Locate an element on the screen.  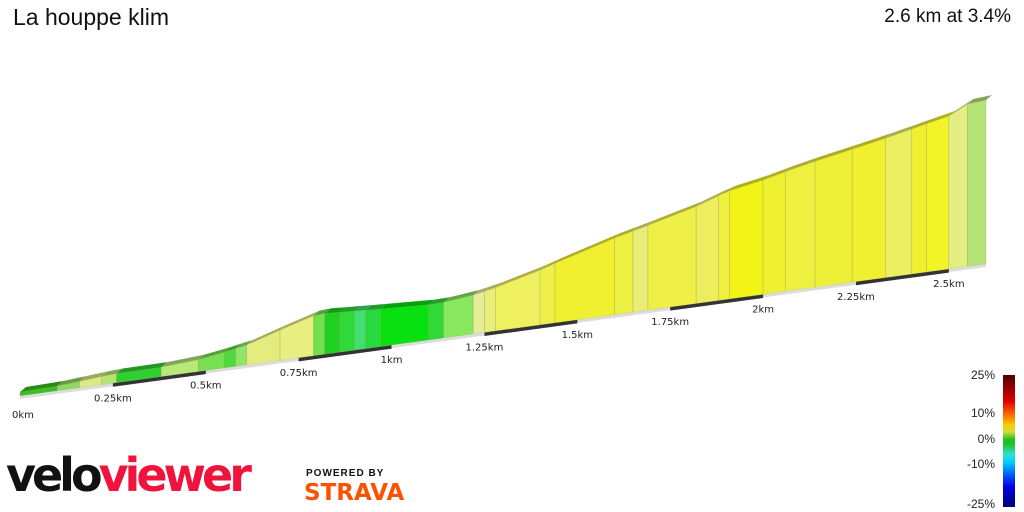
distance-tick-label: 2.25km is located at coordinates (856, 297).